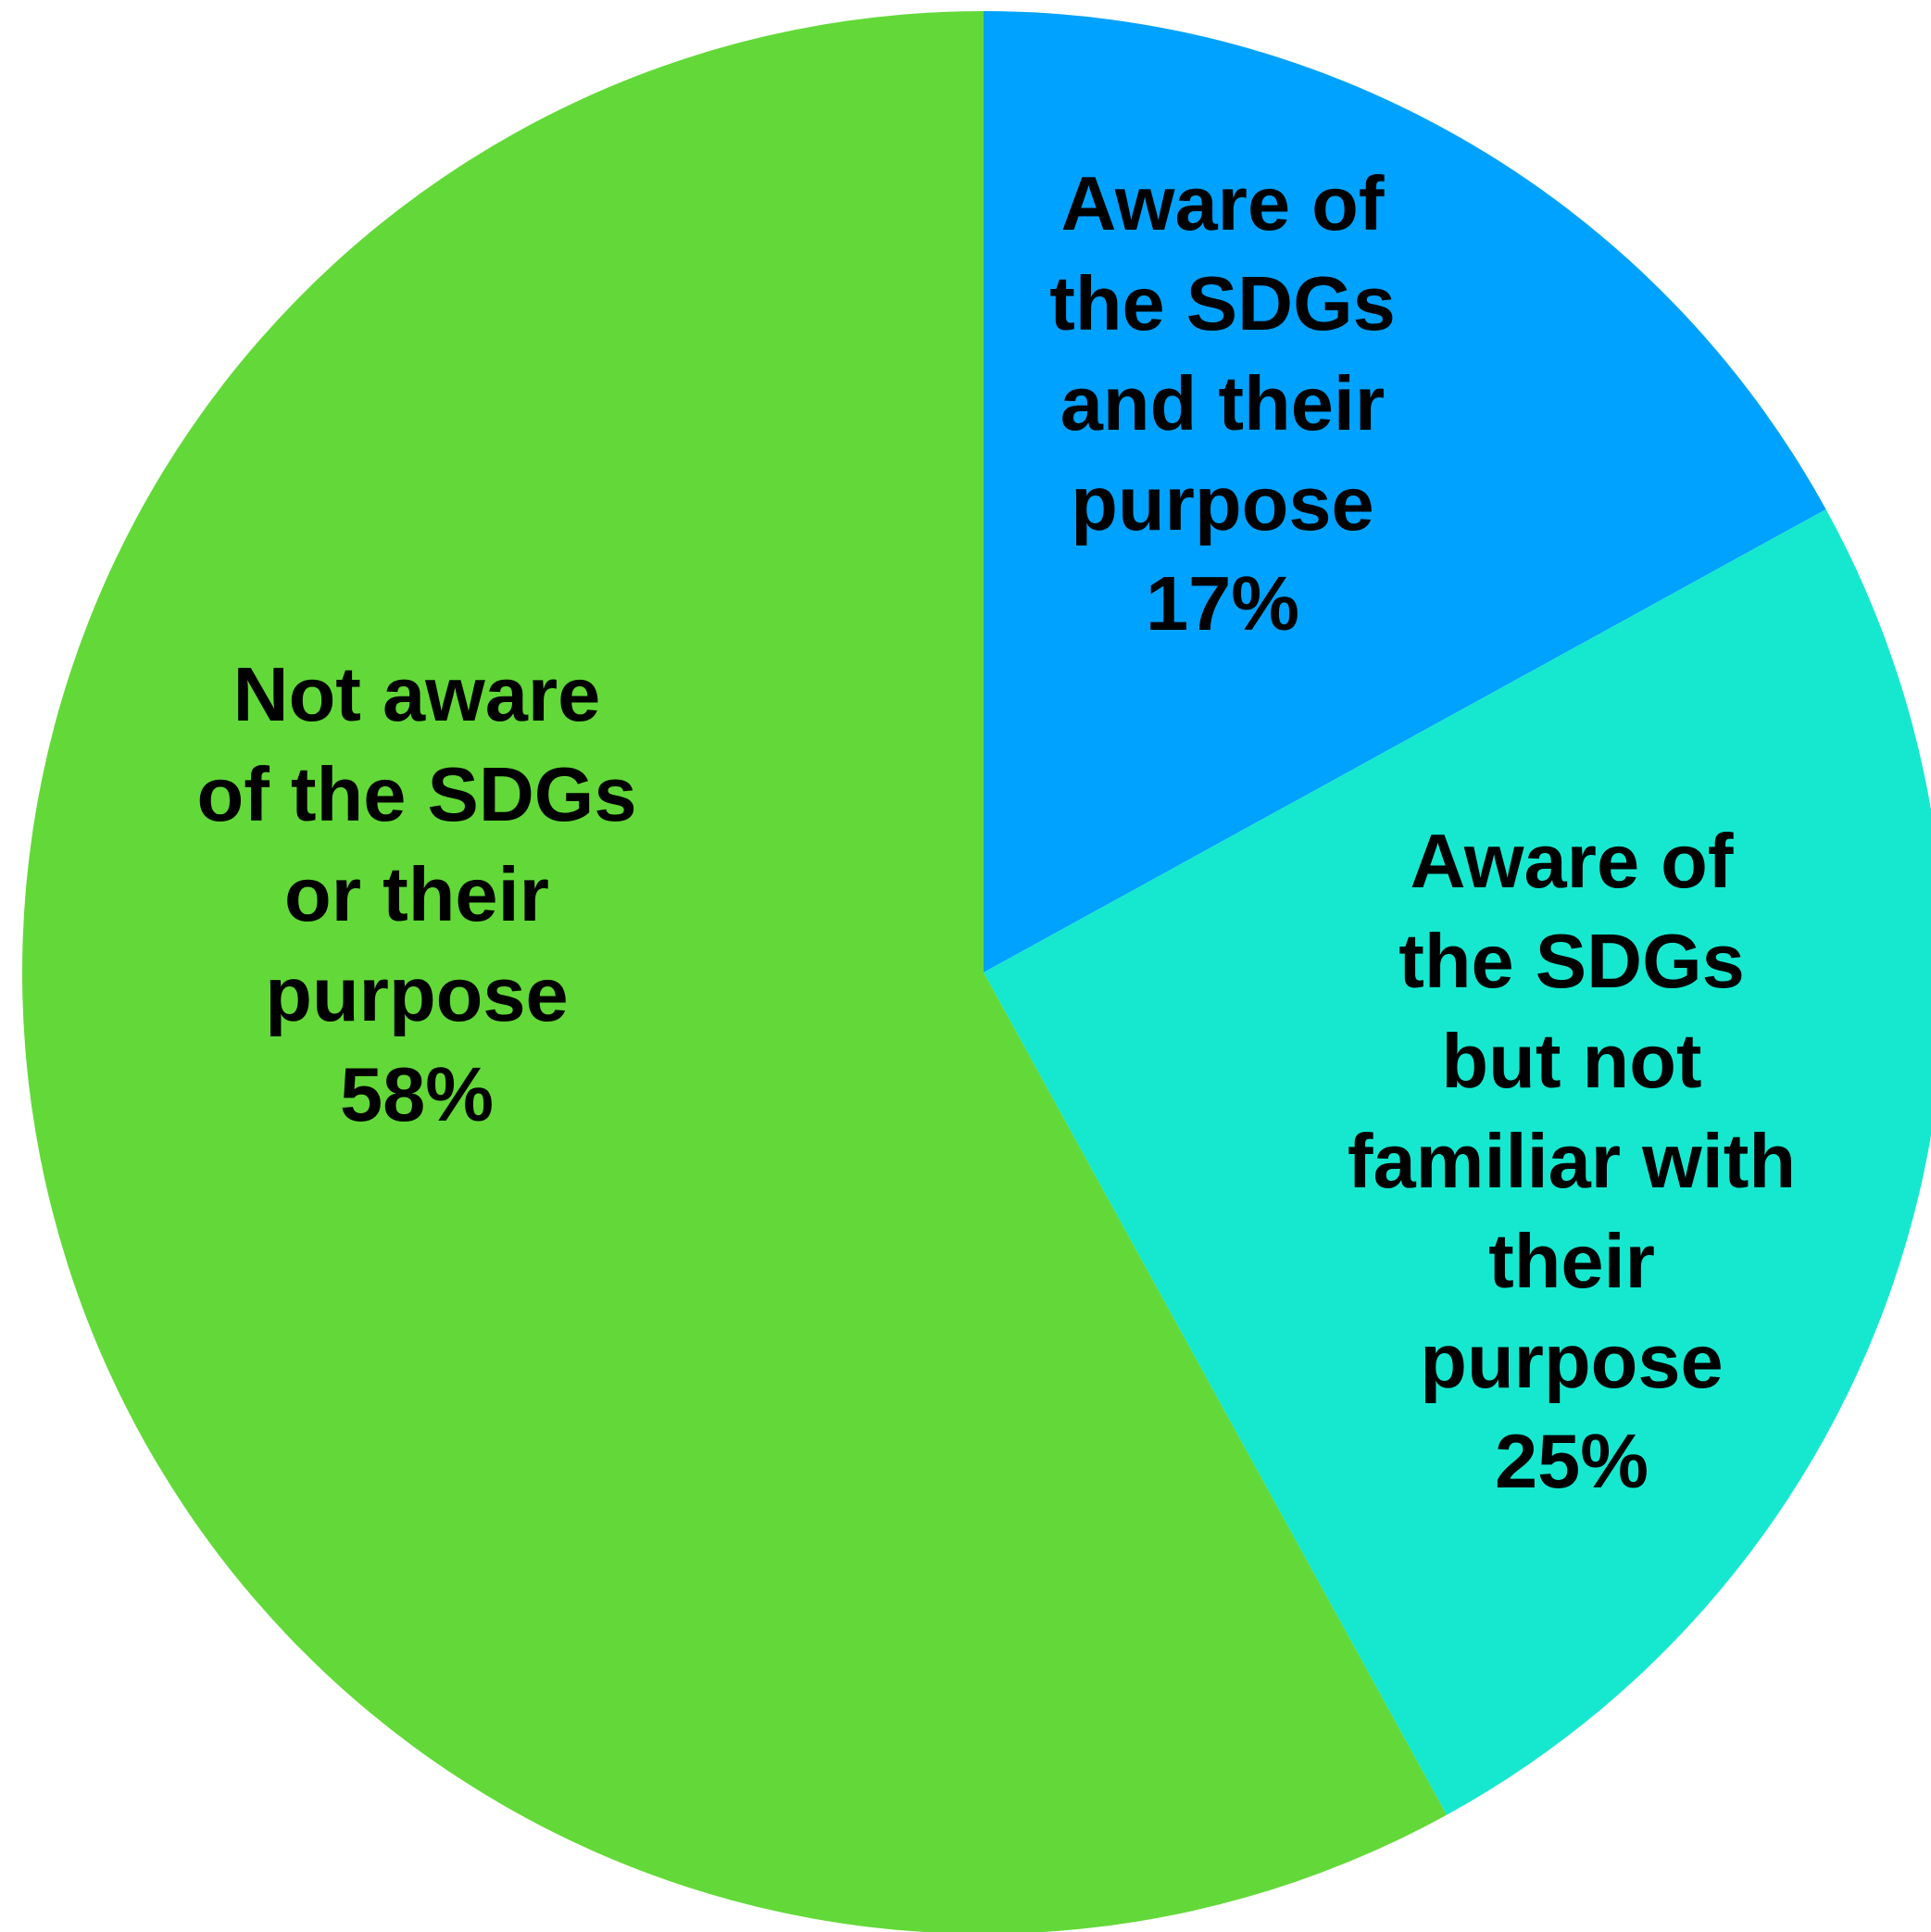 This screenshot has height=1932, width=1931. I want to click on slice-label-line: 58%, so click(417, 1094).